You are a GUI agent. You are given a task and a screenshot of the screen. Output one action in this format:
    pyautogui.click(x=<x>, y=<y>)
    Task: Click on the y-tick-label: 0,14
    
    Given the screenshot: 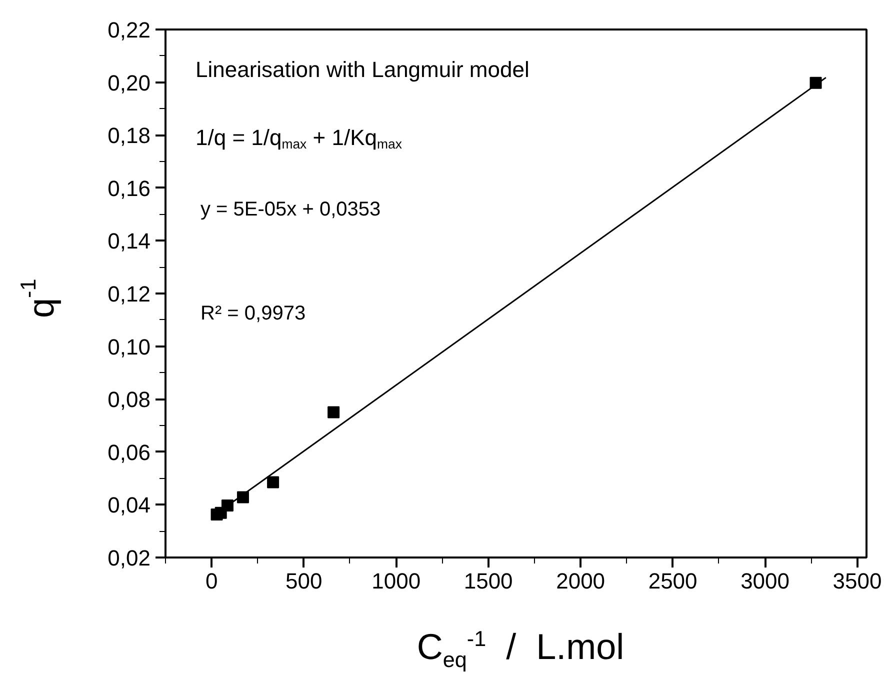 What is the action you would take?
    pyautogui.click(x=129, y=241)
    